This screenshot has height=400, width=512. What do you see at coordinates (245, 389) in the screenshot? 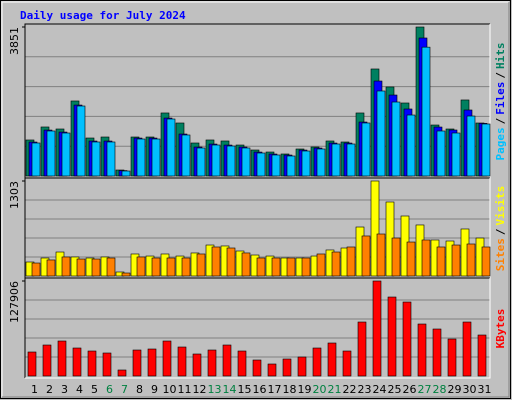
I see `x-tick-label: 15` at bounding box center [245, 389].